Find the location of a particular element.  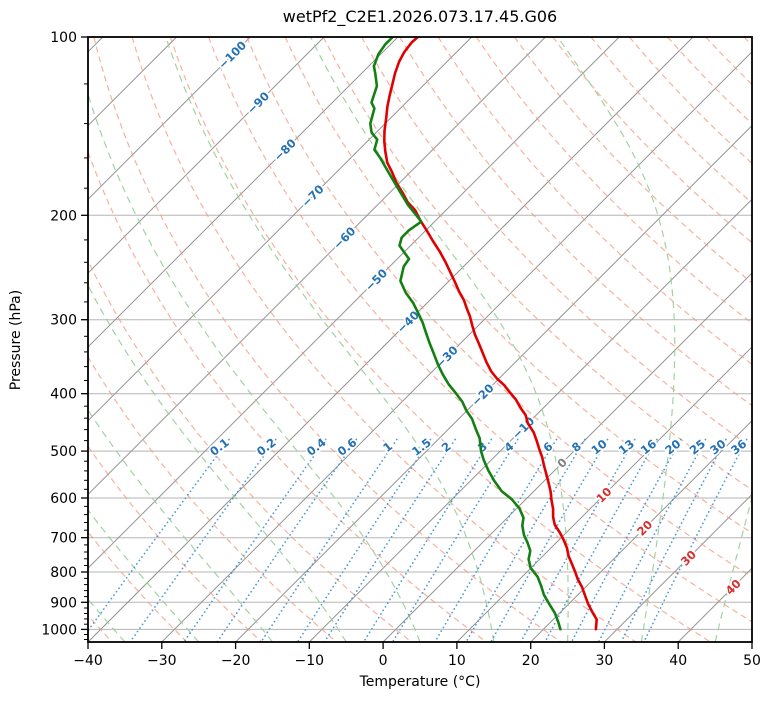

y-tick-marks is located at coordinates (84, 333).